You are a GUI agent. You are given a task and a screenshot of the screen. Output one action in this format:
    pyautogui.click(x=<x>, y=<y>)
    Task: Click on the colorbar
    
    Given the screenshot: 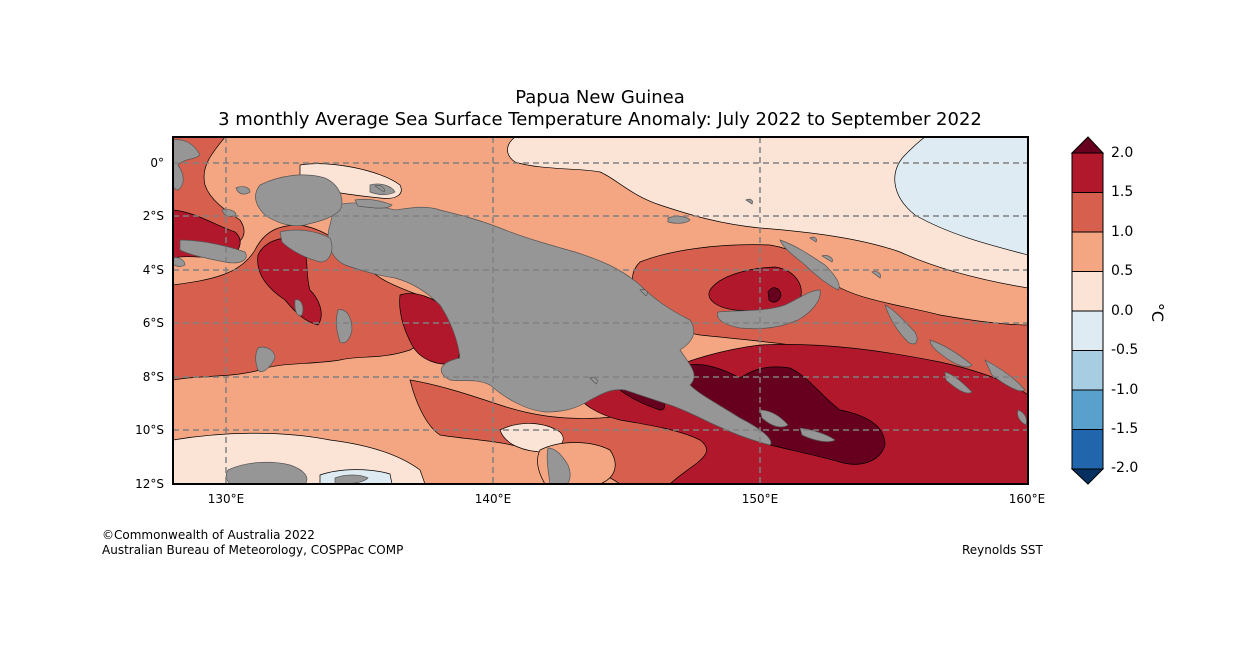 What is the action you would take?
    pyautogui.click(x=1087, y=310)
    